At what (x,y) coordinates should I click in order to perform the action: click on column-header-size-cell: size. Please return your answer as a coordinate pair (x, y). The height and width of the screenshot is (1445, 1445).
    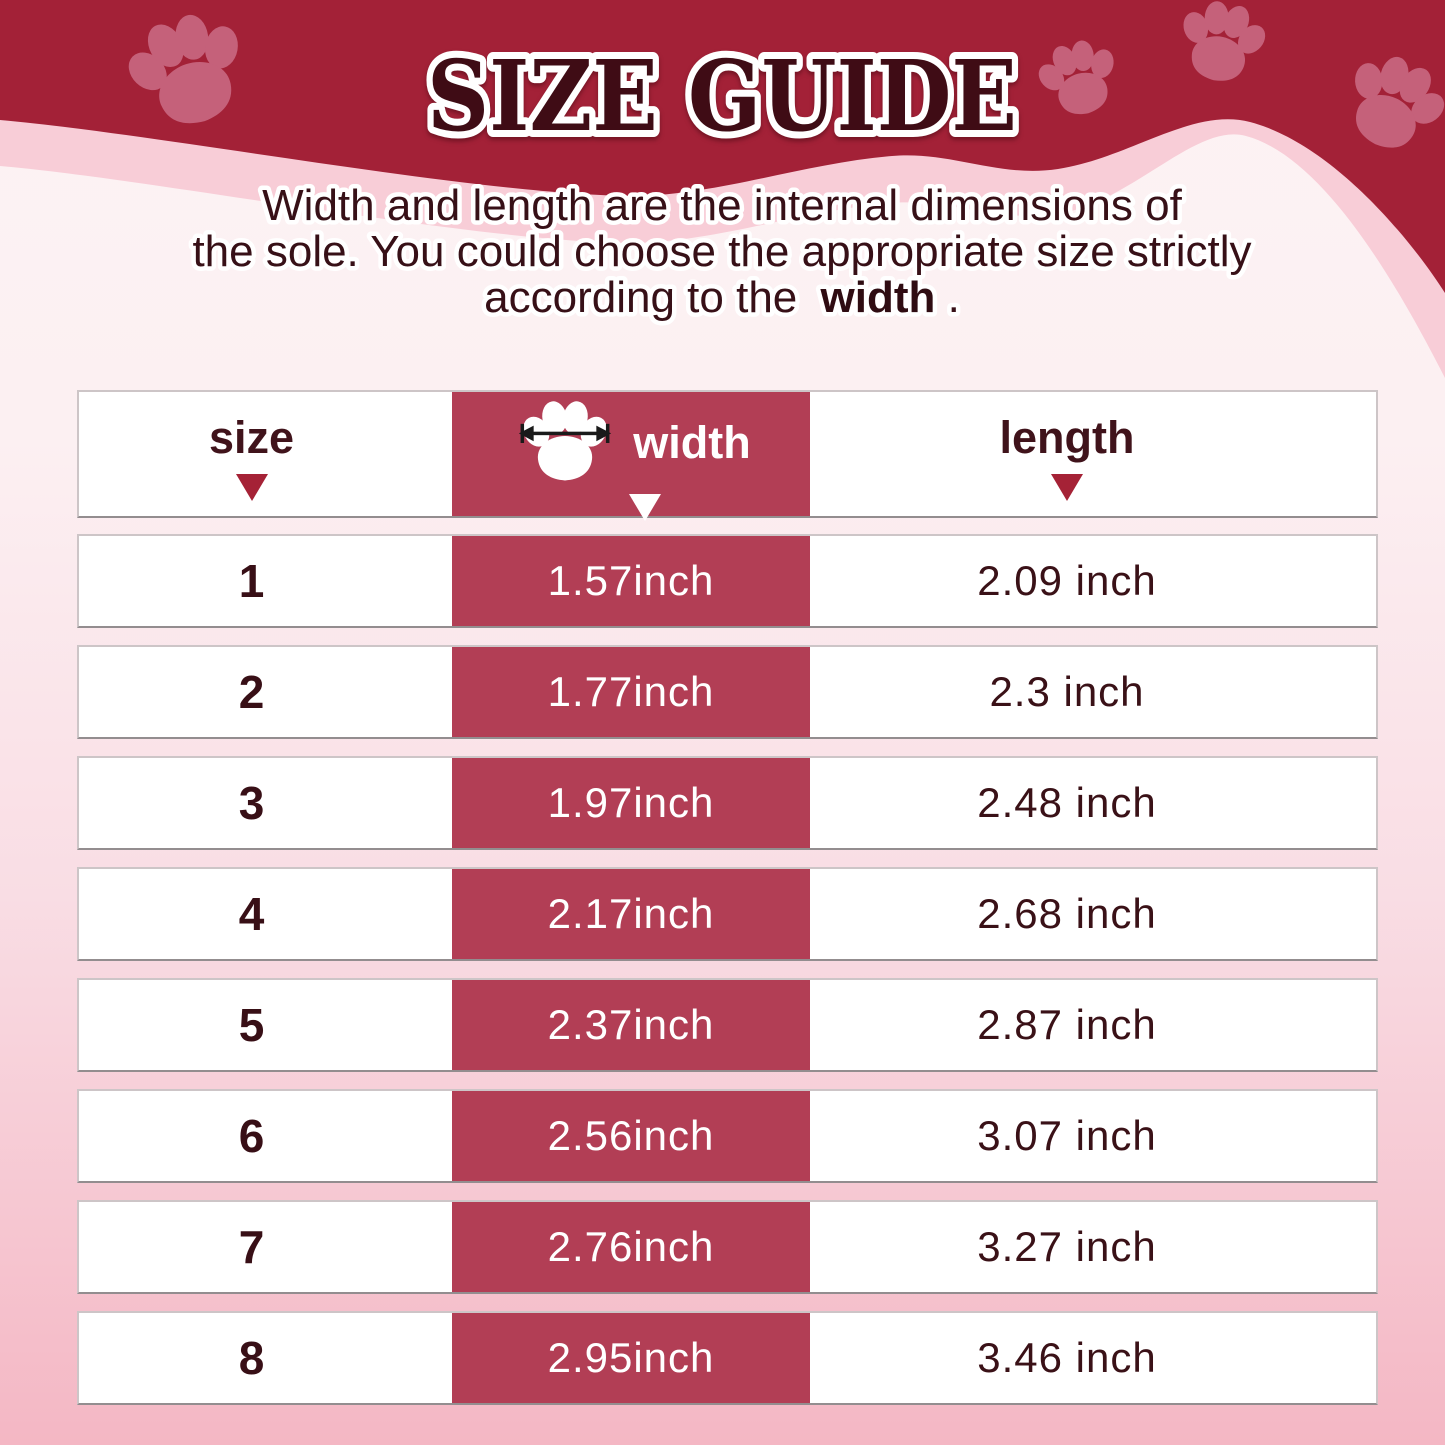
    Looking at the image, I should click on (265, 454).